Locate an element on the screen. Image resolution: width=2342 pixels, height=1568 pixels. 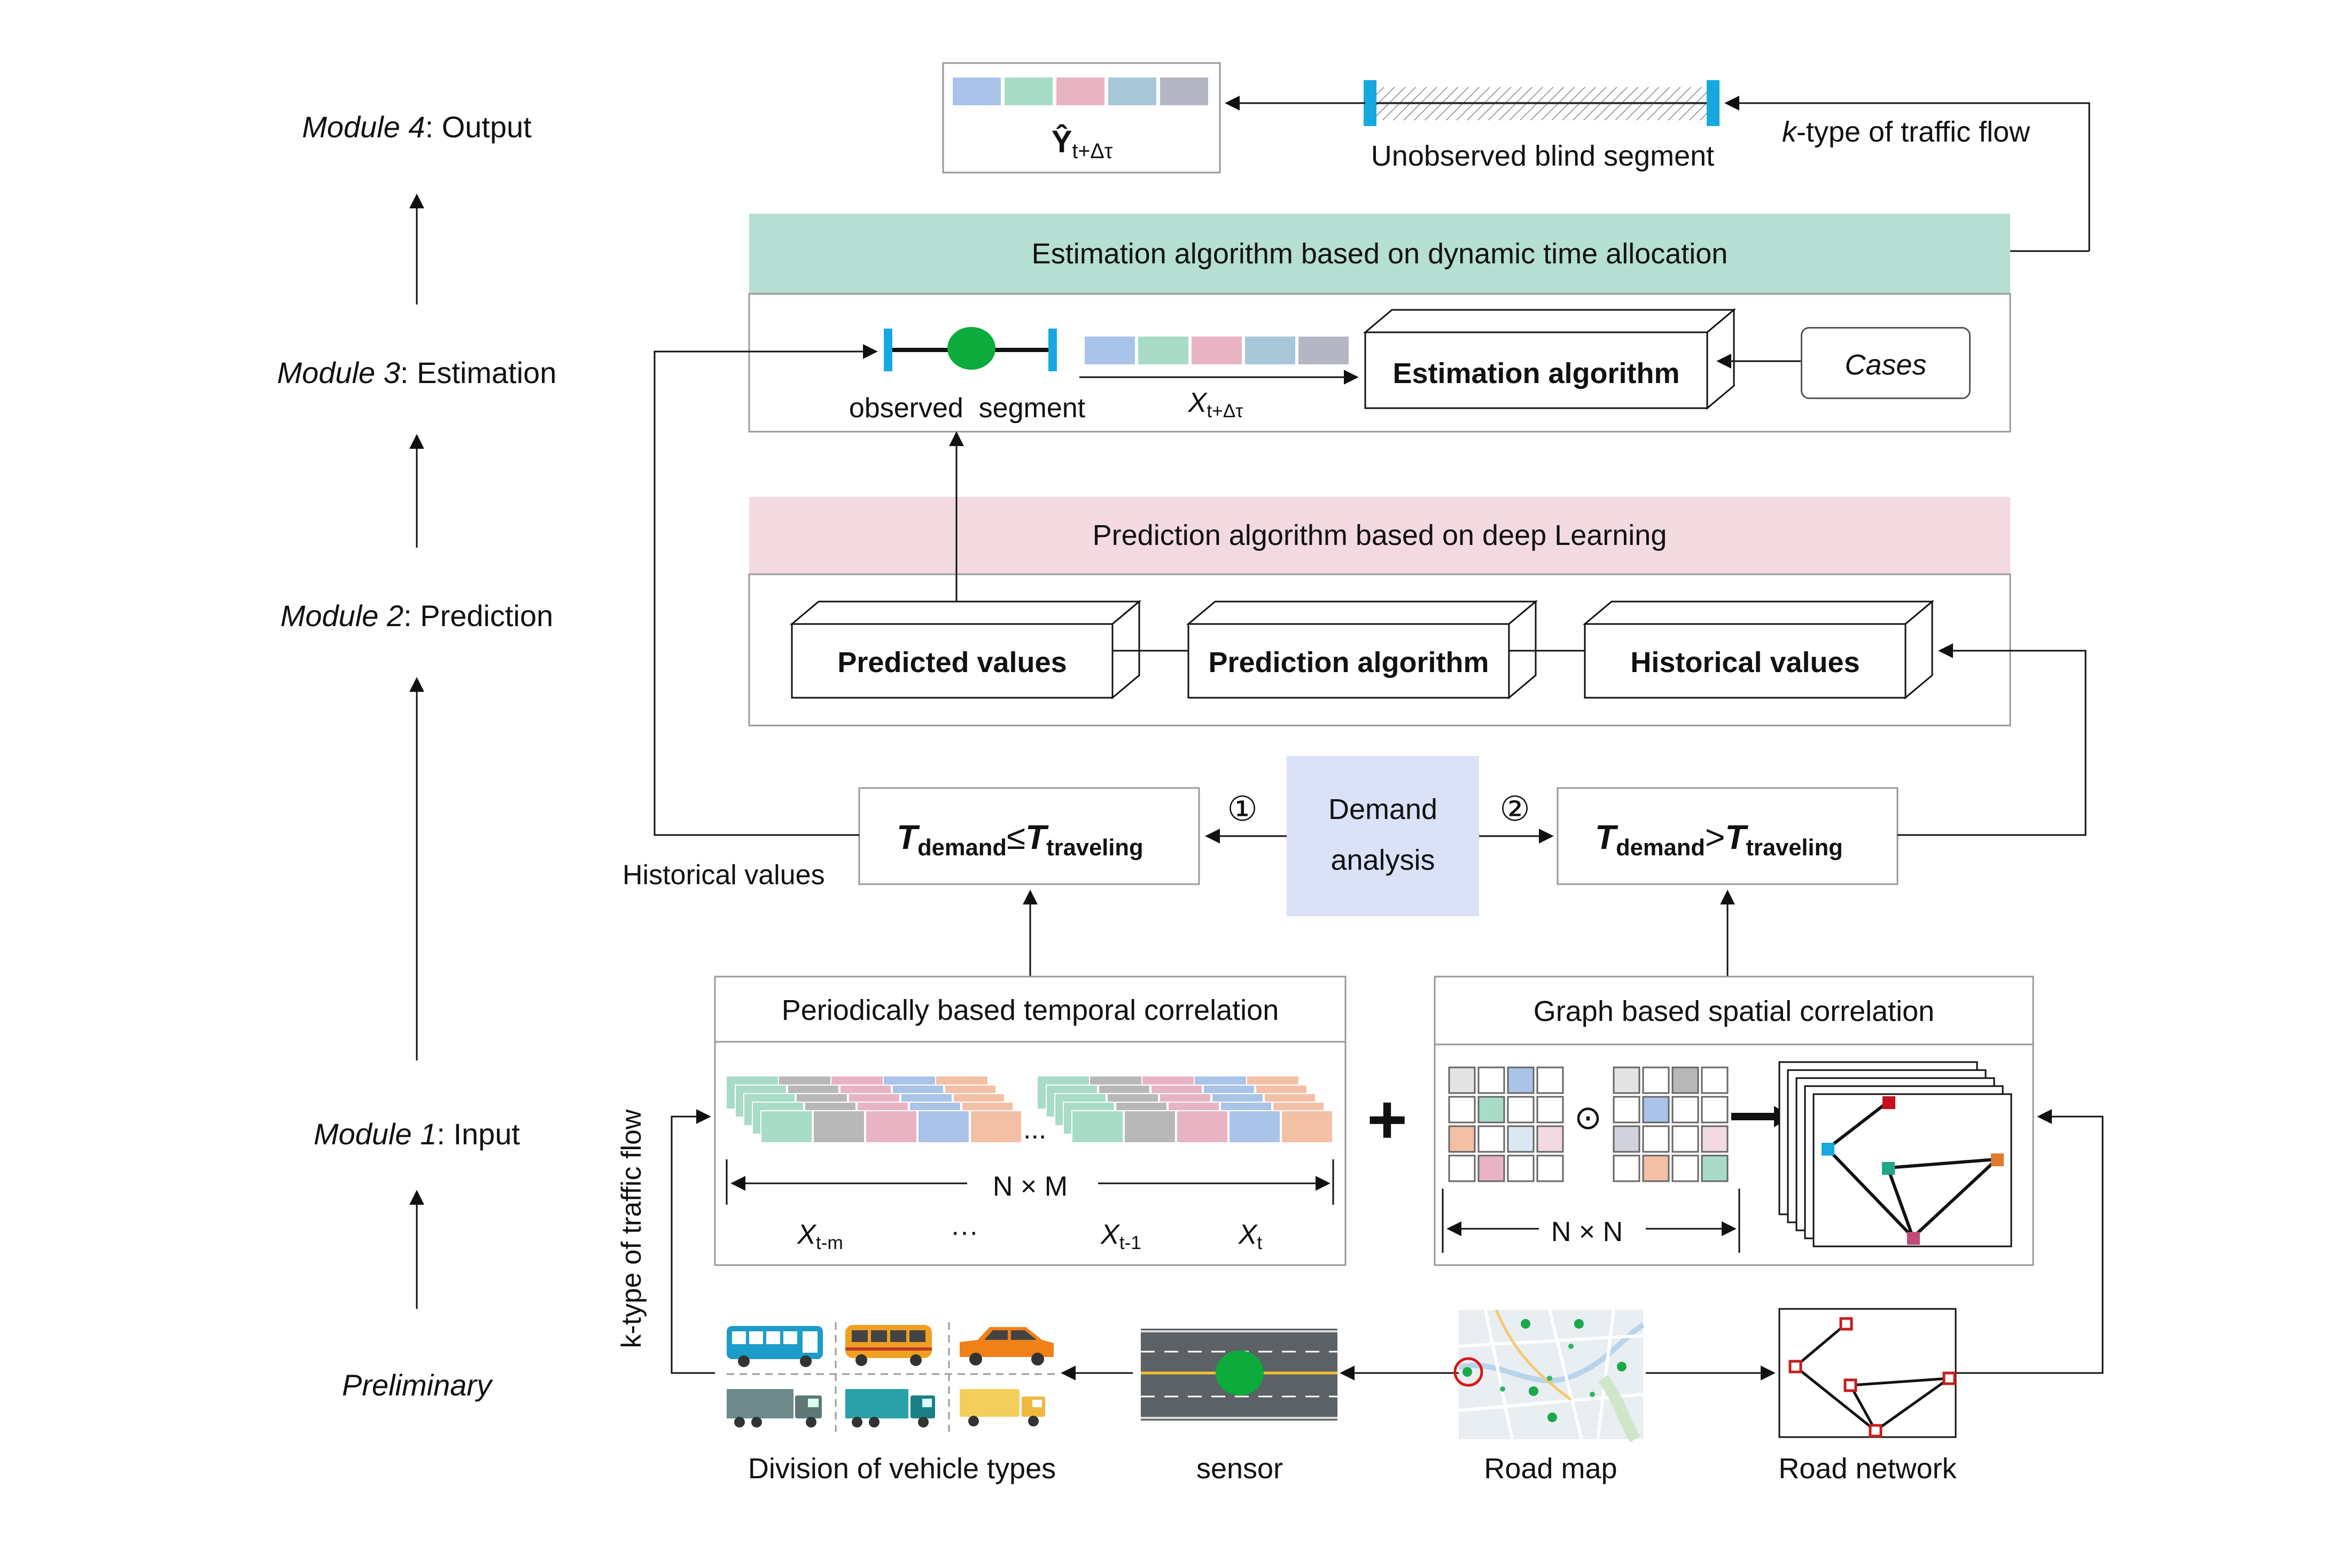
truck-gray-icon is located at coordinates (774, 1408).